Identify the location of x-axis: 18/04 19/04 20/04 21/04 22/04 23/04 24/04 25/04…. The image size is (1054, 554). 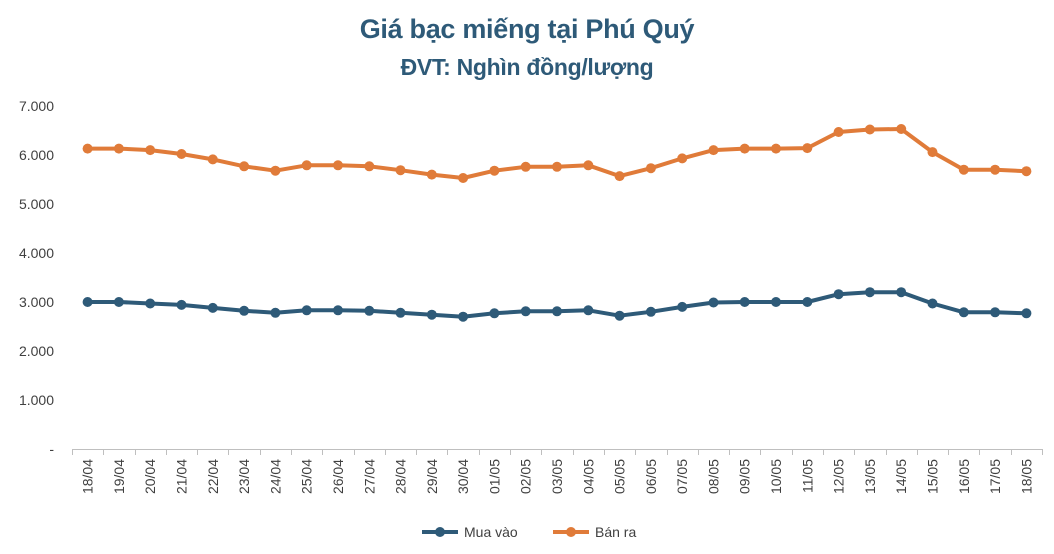
(557, 471).